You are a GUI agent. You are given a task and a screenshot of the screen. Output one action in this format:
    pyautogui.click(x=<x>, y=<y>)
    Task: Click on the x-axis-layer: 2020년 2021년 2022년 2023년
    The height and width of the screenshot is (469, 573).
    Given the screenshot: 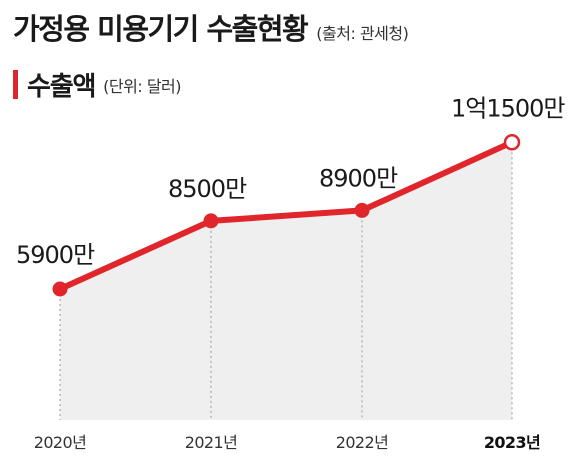 What is the action you would take?
    pyautogui.click(x=287, y=442)
    